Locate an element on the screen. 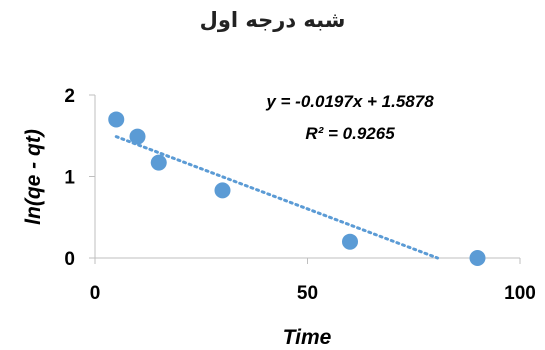 The height and width of the screenshot is (350, 545). x-tick-label: 50 is located at coordinates (307, 293).